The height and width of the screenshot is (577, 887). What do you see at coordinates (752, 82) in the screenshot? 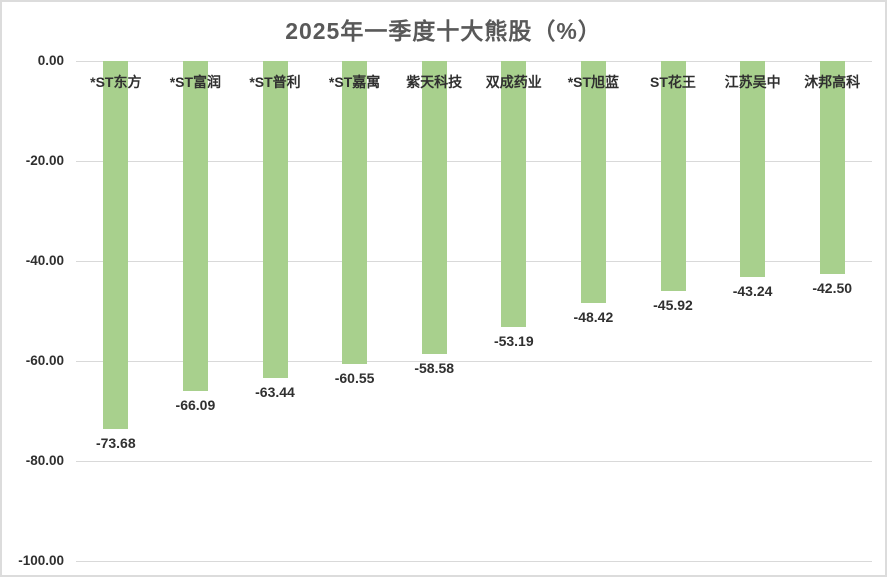
I see `category-label: 江苏吴中` at bounding box center [752, 82].